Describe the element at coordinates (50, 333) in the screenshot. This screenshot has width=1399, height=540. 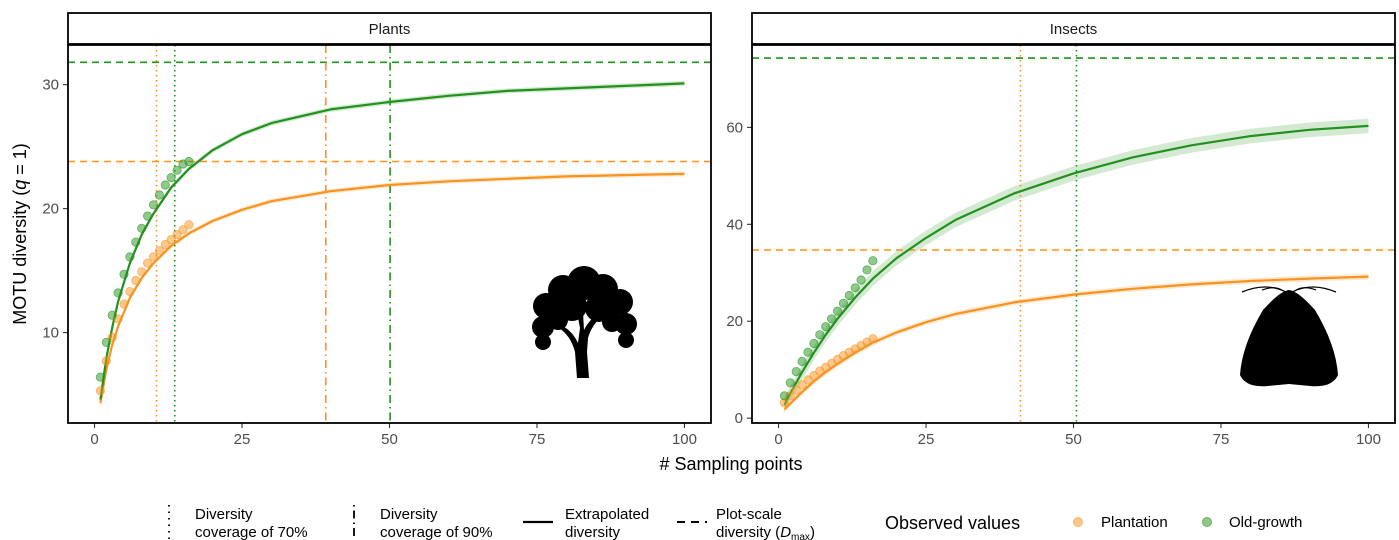
I see `y-tick-label: 10` at that location.